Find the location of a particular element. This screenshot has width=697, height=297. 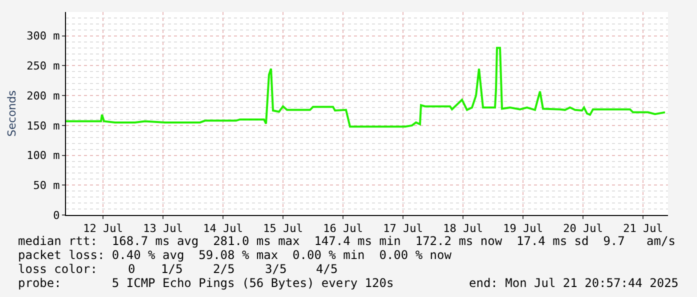

x-tick-label: 17 Jul is located at coordinates (403, 229).